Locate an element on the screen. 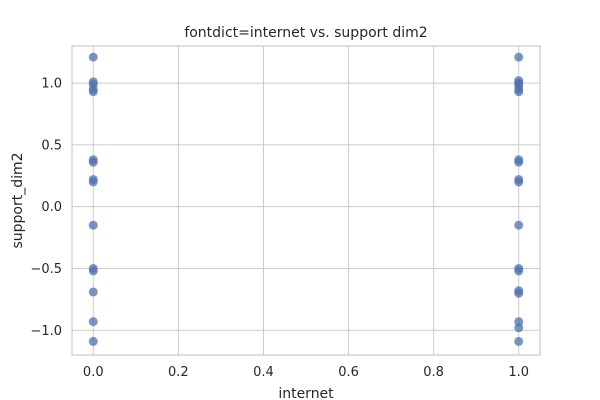  chart-title: fontdict=internet vs. support dim2 is located at coordinates (305, 33).